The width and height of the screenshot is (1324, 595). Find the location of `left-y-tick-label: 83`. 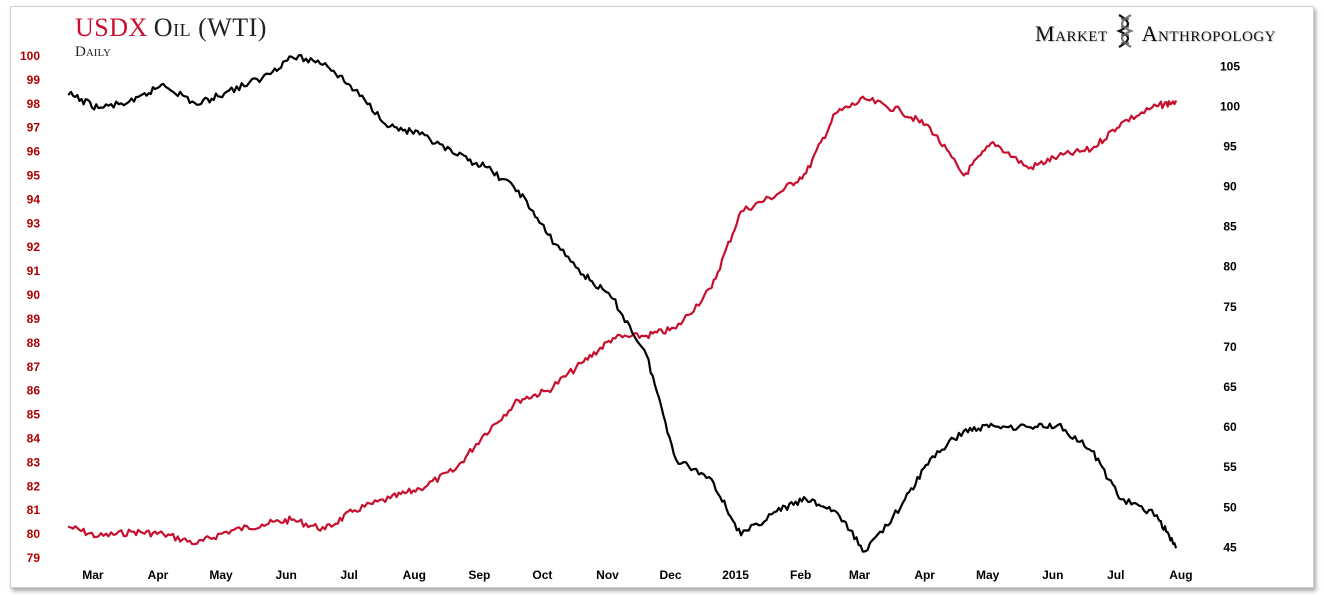

left-y-tick-label: 83 is located at coordinates (34, 462).